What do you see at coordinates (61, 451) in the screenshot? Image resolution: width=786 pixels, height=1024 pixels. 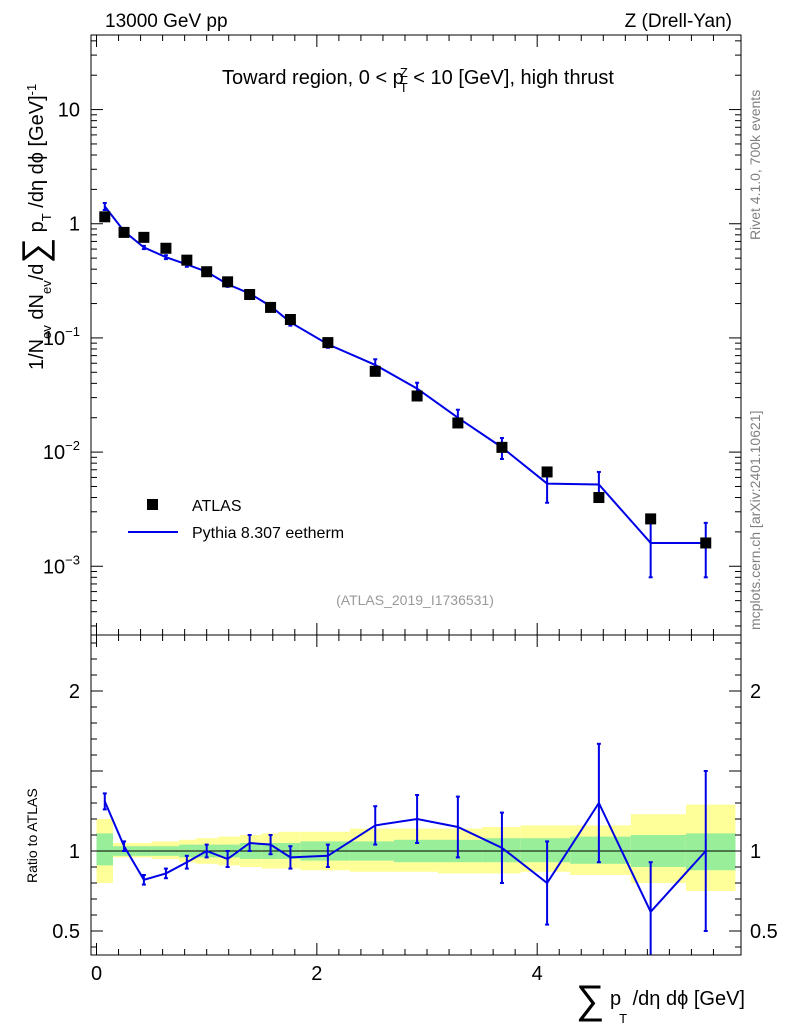 I see `y-tick-label: 10⁻²` at bounding box center [61, 451].